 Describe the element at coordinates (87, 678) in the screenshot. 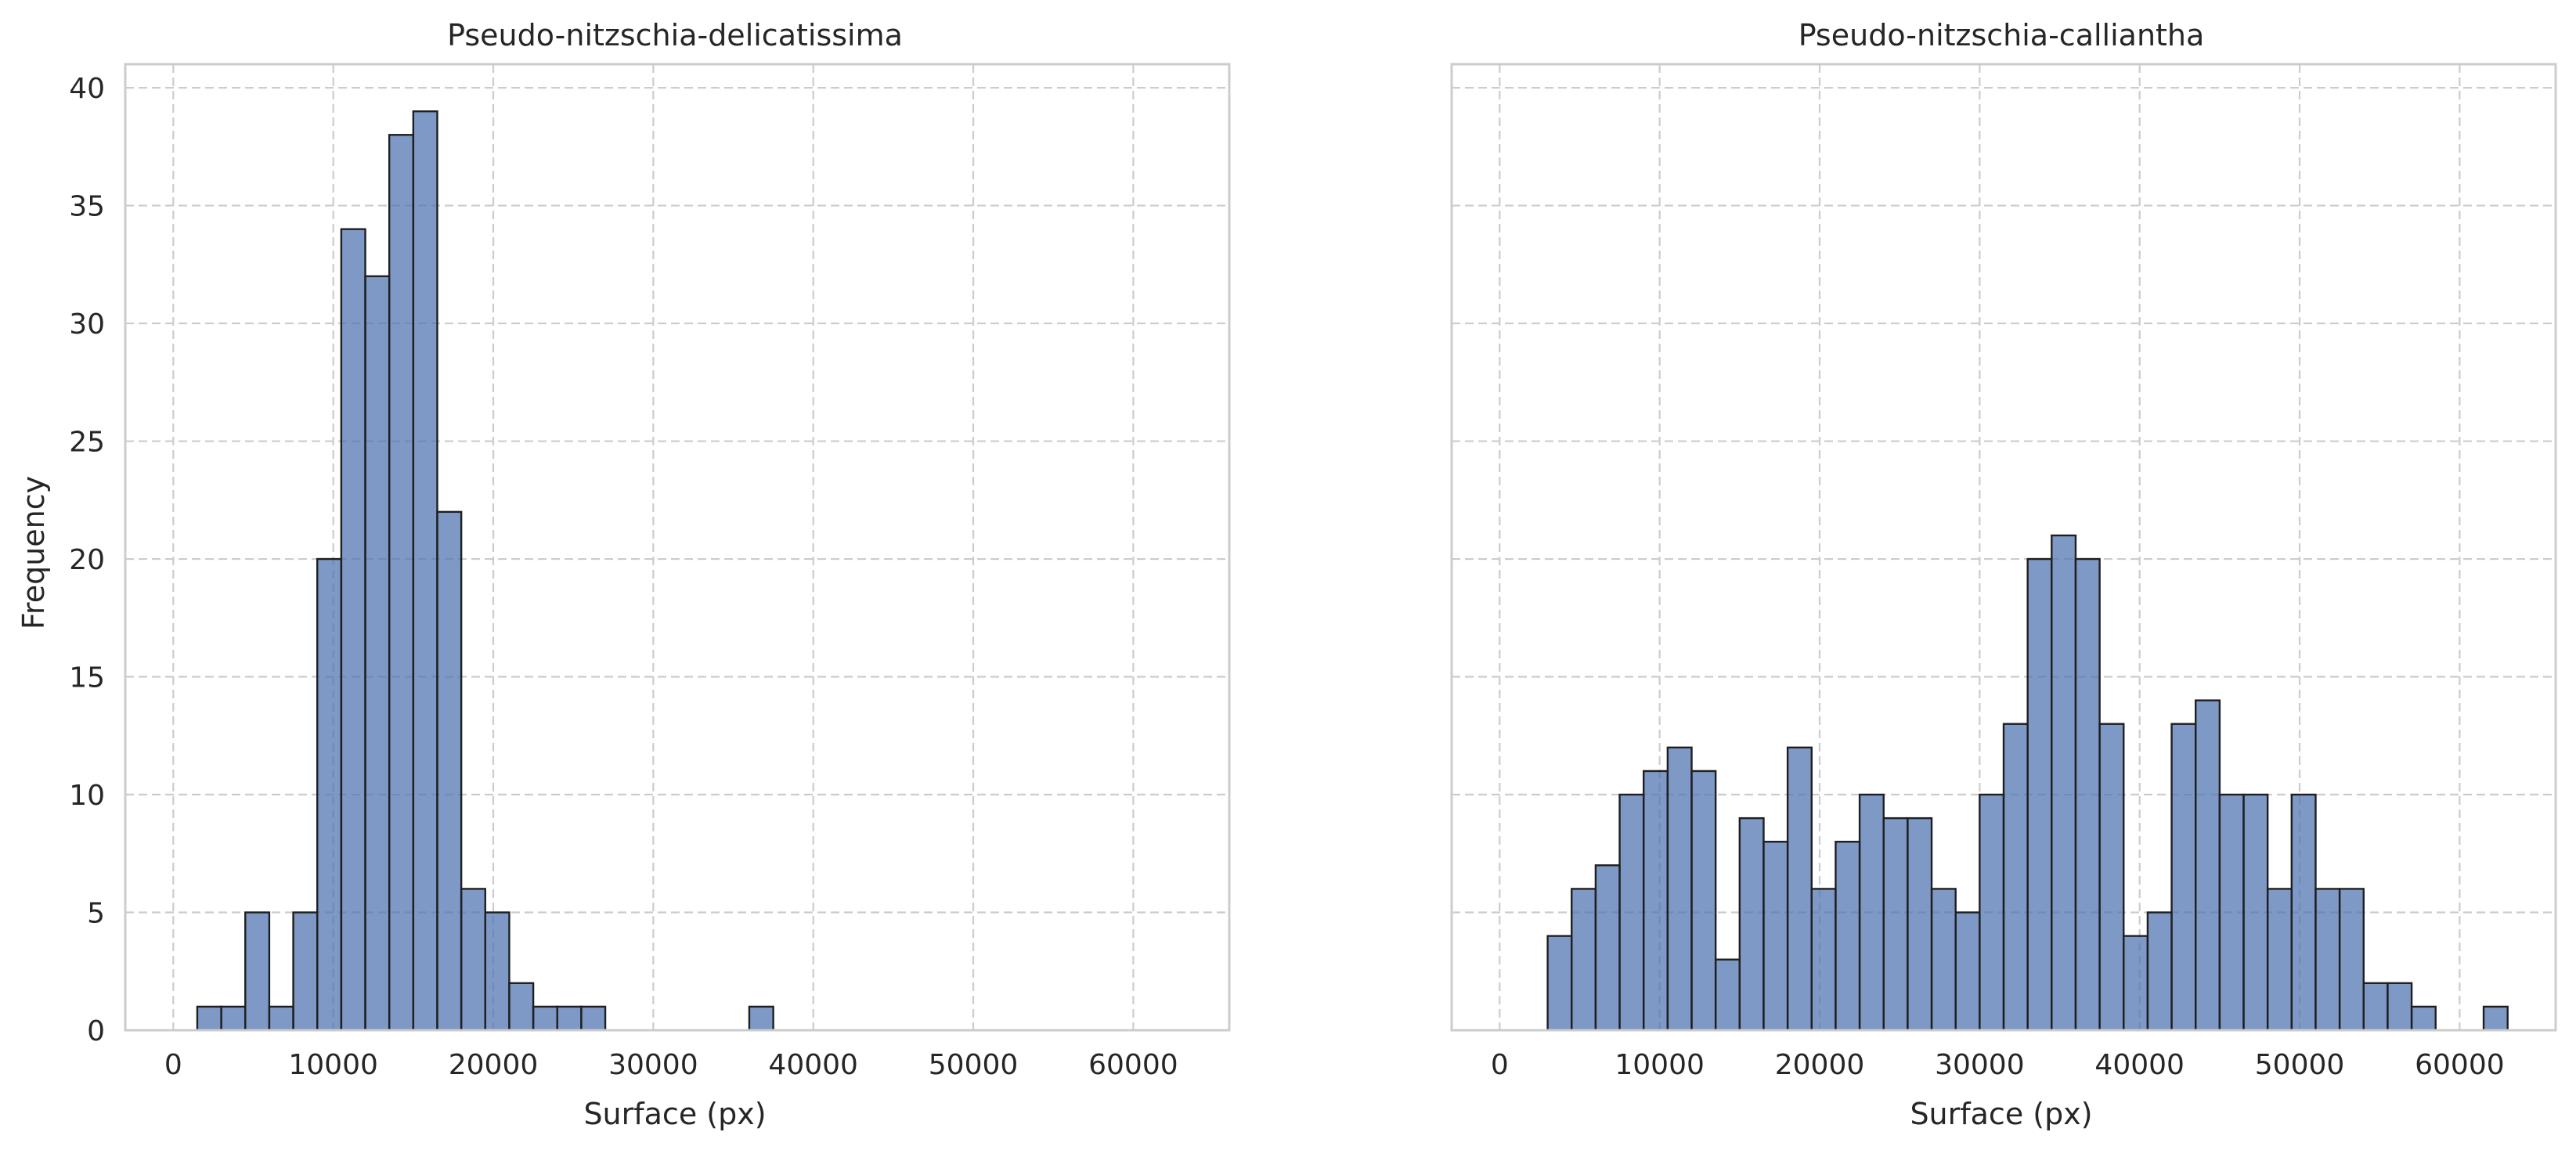

I see `y-tick-label: 15` at that location.